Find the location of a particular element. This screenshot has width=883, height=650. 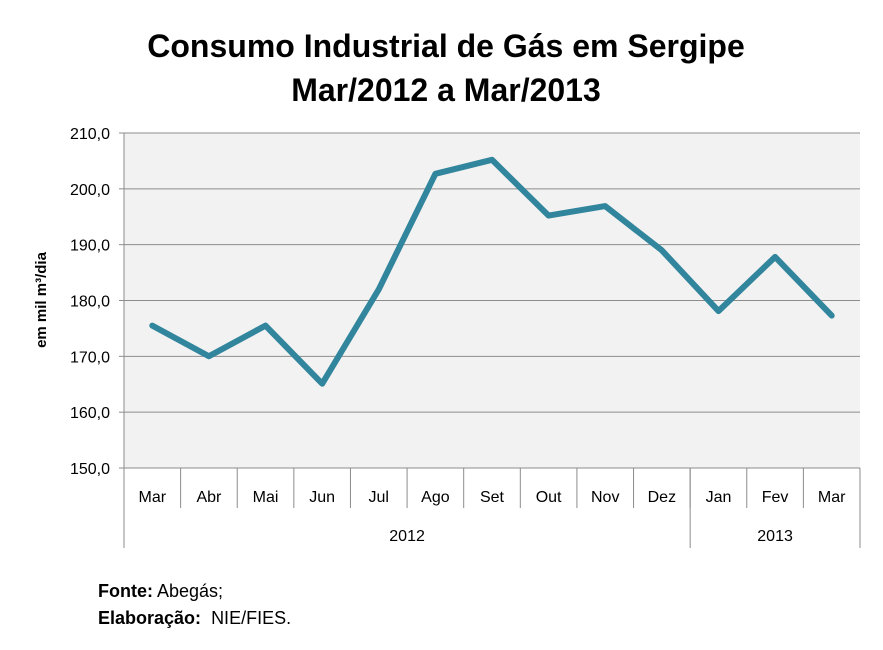

y-tick-label: 150,0 is located at coordinates (90, 469).